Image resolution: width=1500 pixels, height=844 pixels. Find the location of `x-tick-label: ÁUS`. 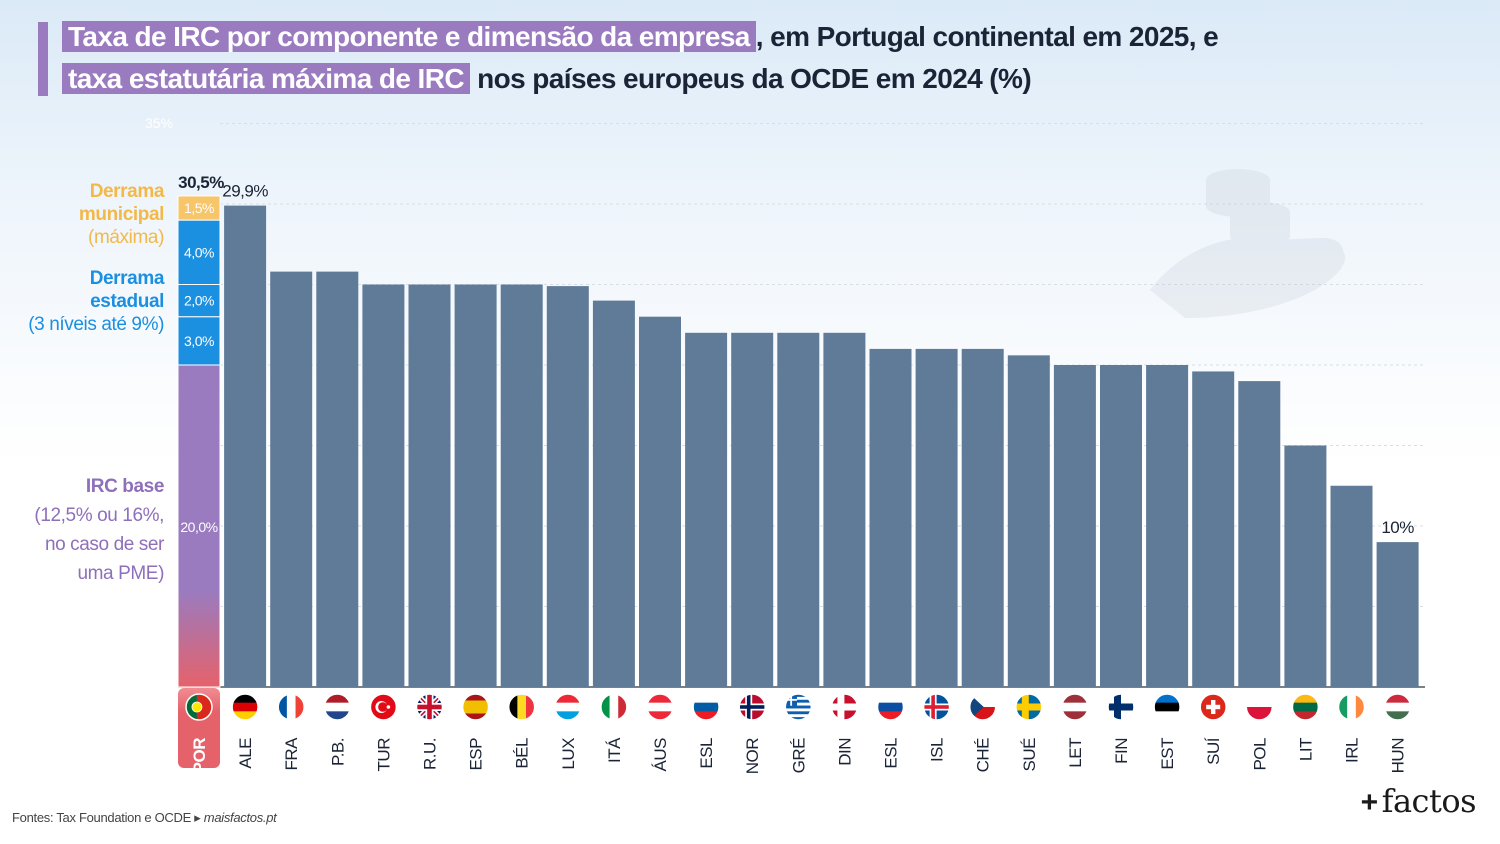

x-tick-label: ÁUS is located at coordinates (660, 755).